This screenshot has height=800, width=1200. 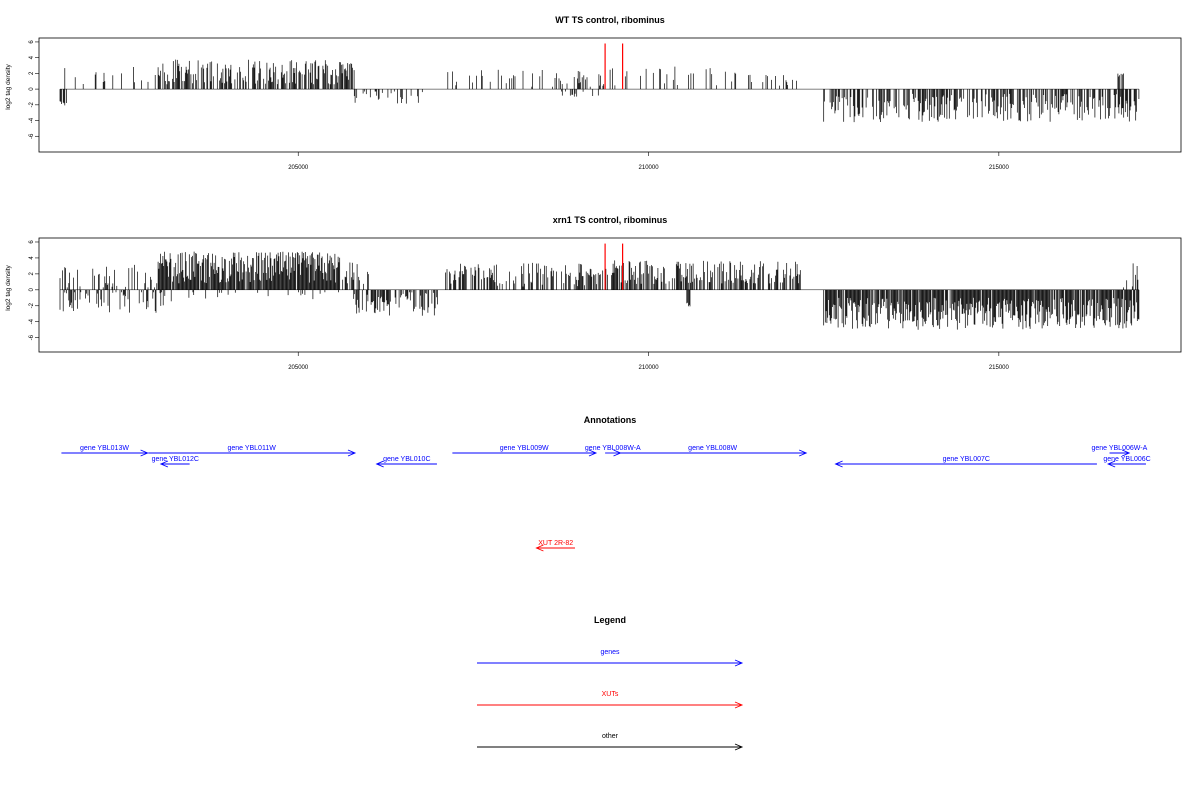 What do you see at coordinates (539, 548) in the screenshot?
I see `xut-arrow-arrowhead` at bounding box center [539, 548].